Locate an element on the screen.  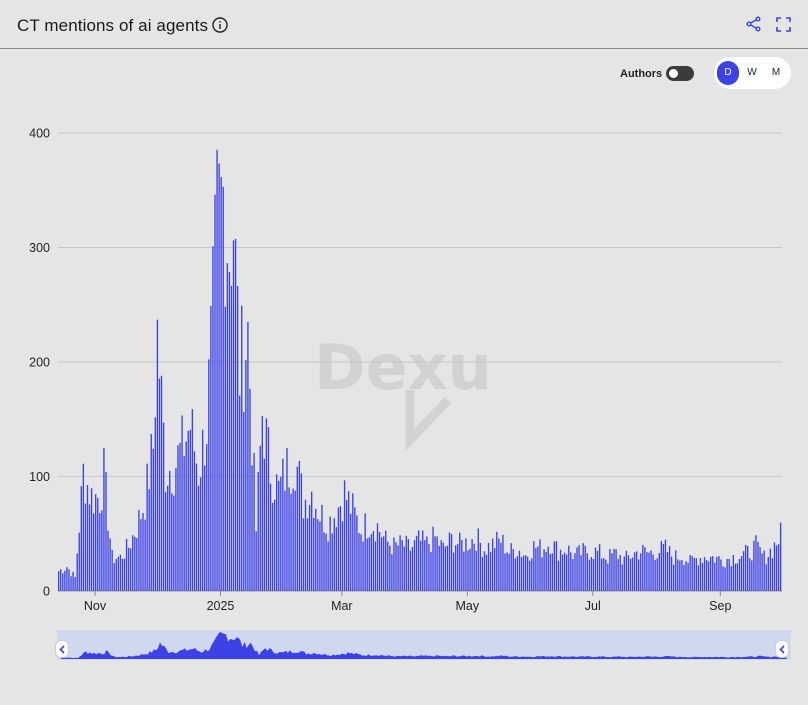
range-navigator is located at coordinates (423, 645).